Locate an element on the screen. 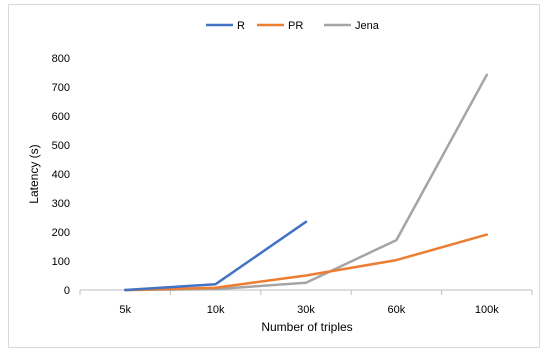 The image size is (548, 355). y-axis-ticks: 0 100 200 300 400 500 600 700 800 is located at coordinates (61, 175).